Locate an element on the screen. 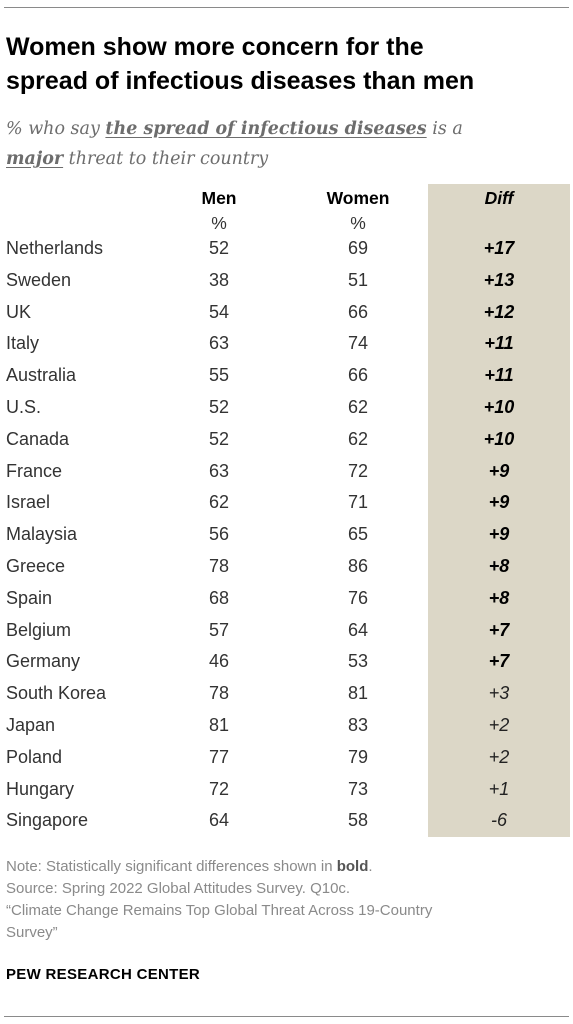 This screenshot has height=1024, width=573. men-value: 54 is located at coordinates (219, 311).